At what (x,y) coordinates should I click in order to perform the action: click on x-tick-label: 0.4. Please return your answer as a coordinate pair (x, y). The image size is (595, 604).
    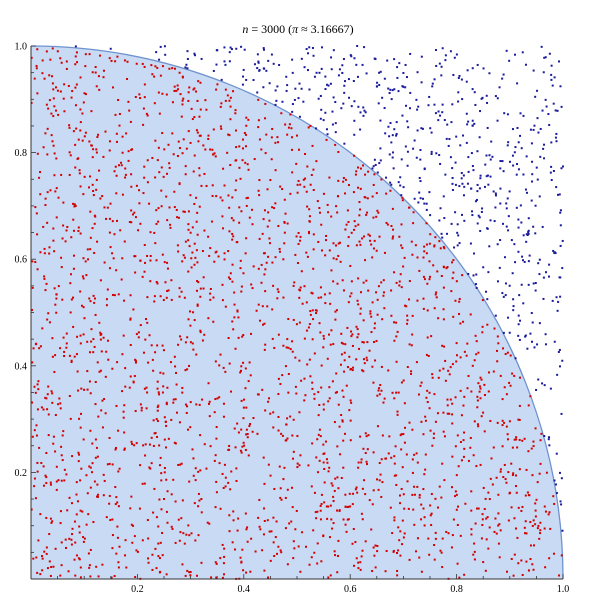
    Looking at the image, I should click on (244, 589).